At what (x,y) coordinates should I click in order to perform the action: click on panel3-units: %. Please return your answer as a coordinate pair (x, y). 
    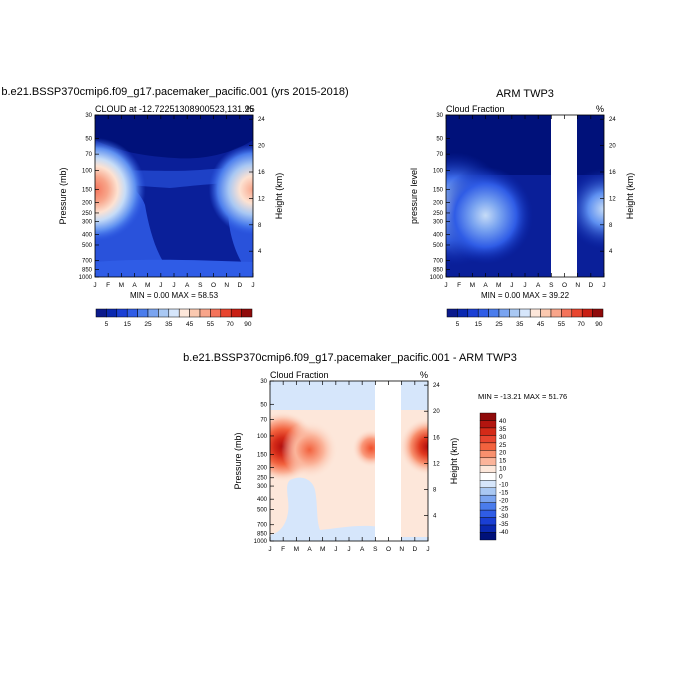
    Looking at the image, I should click on (424, 375).